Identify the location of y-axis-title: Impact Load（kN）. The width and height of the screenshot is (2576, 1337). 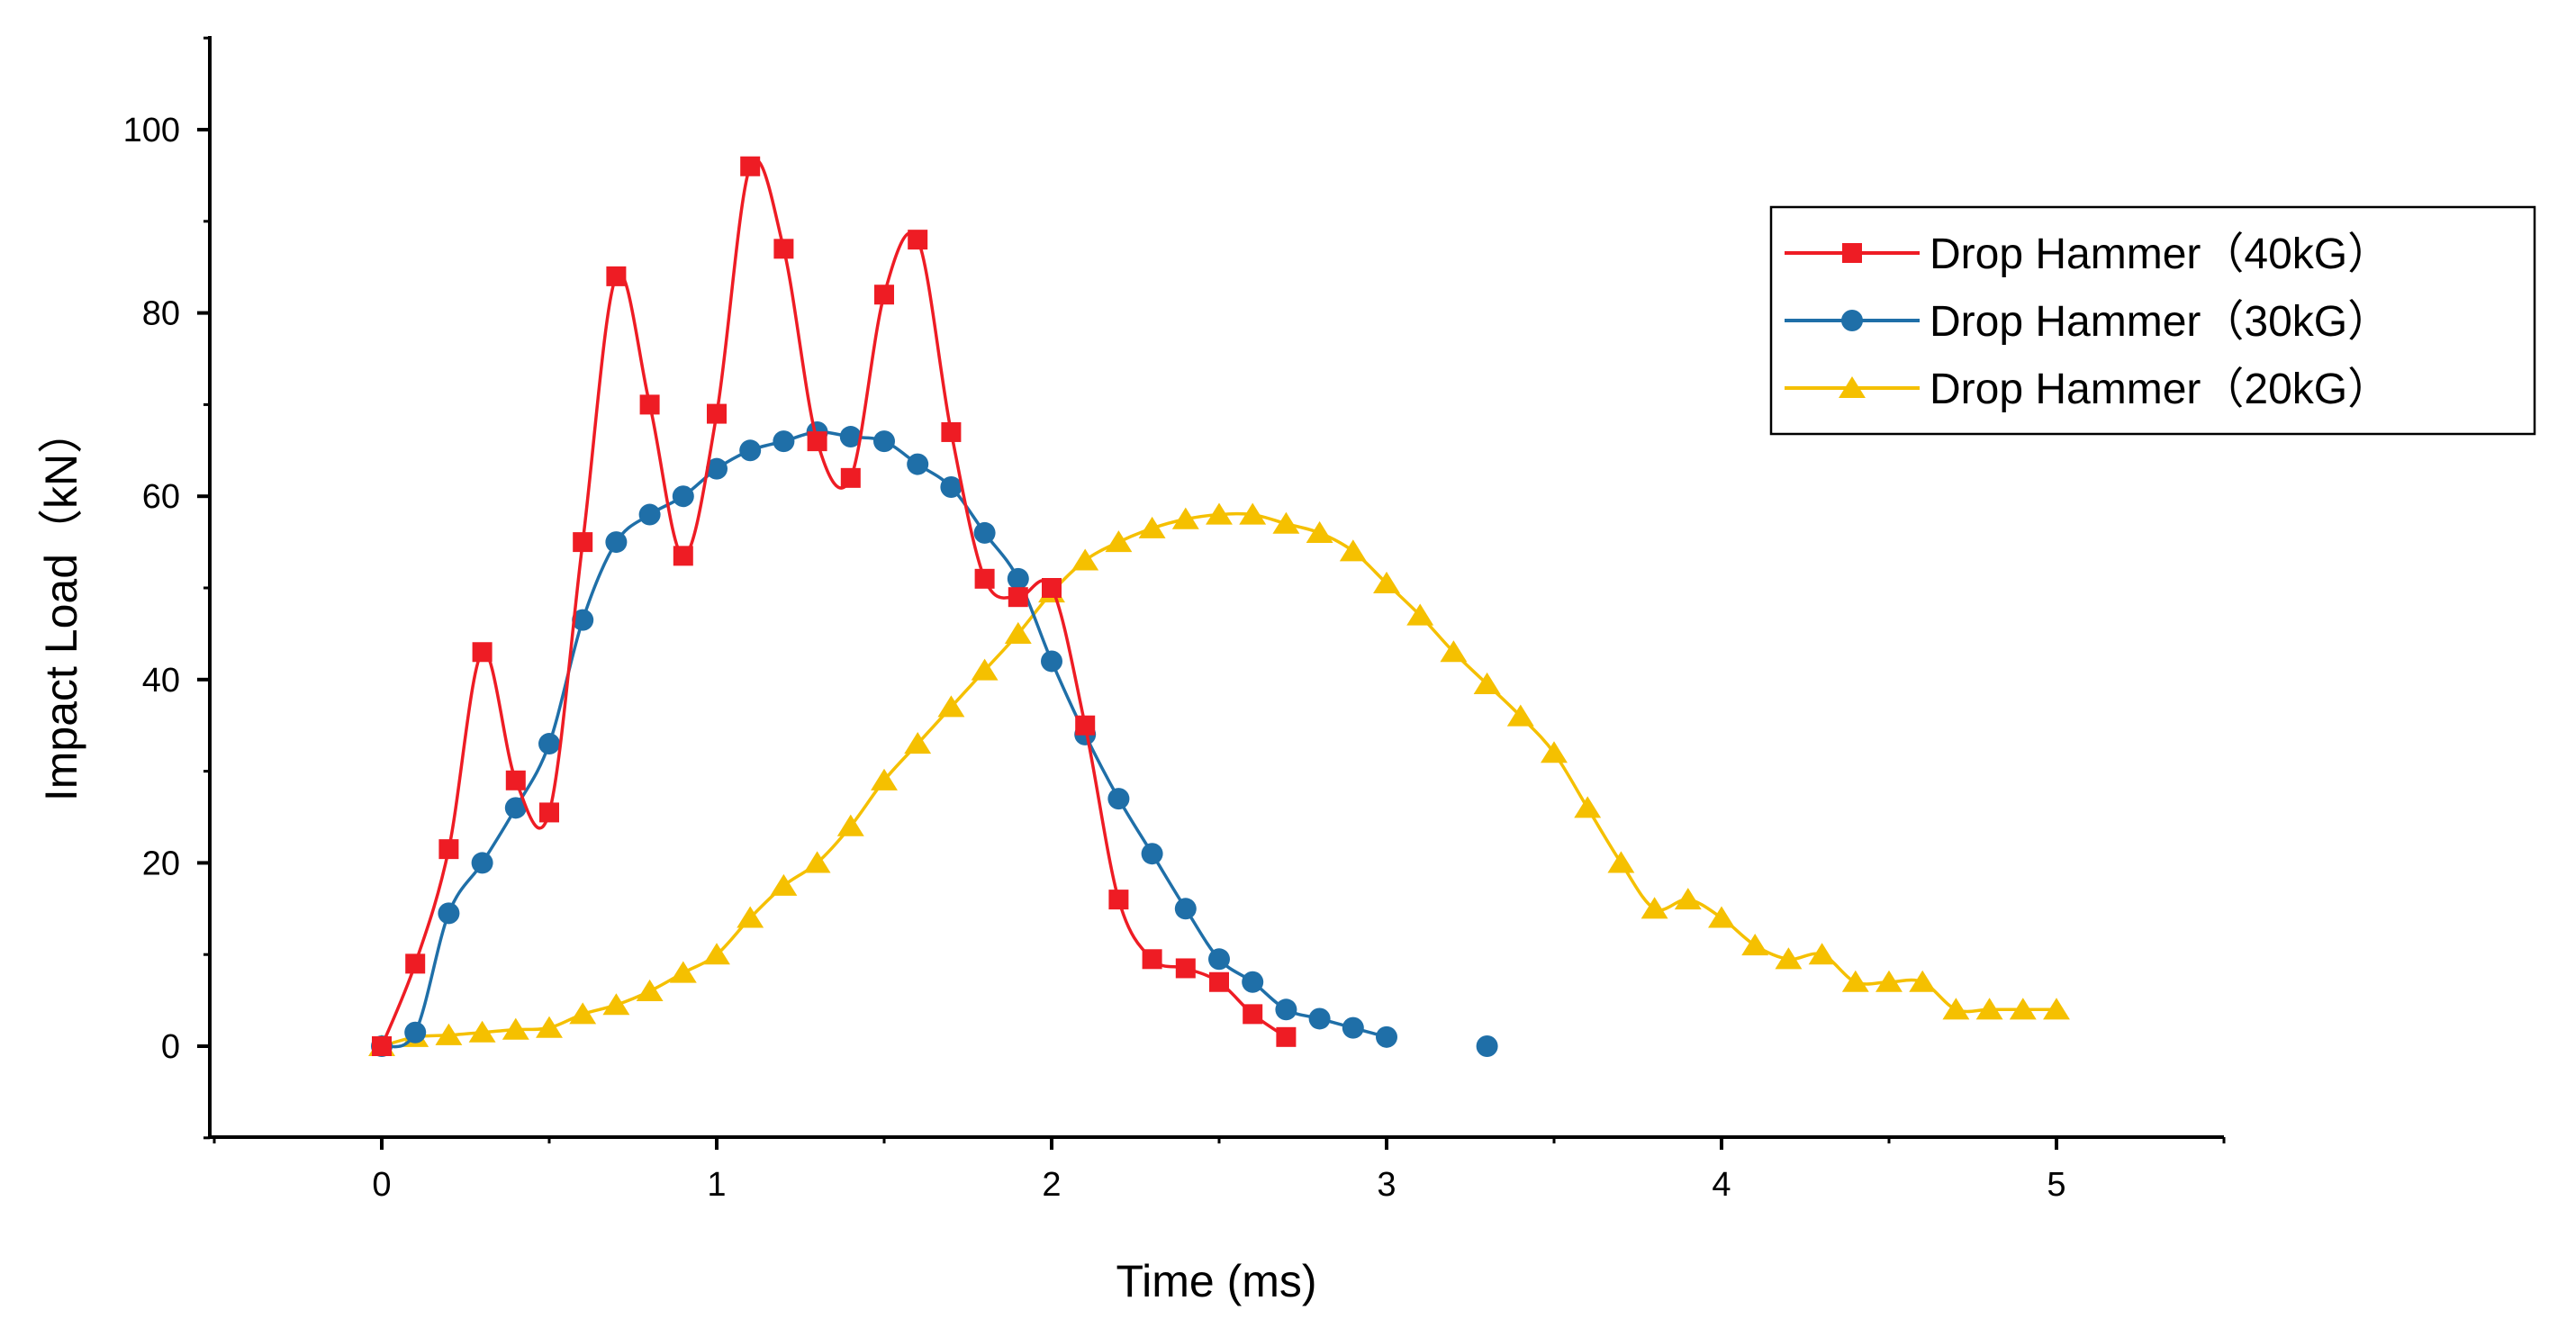
(61, 605).